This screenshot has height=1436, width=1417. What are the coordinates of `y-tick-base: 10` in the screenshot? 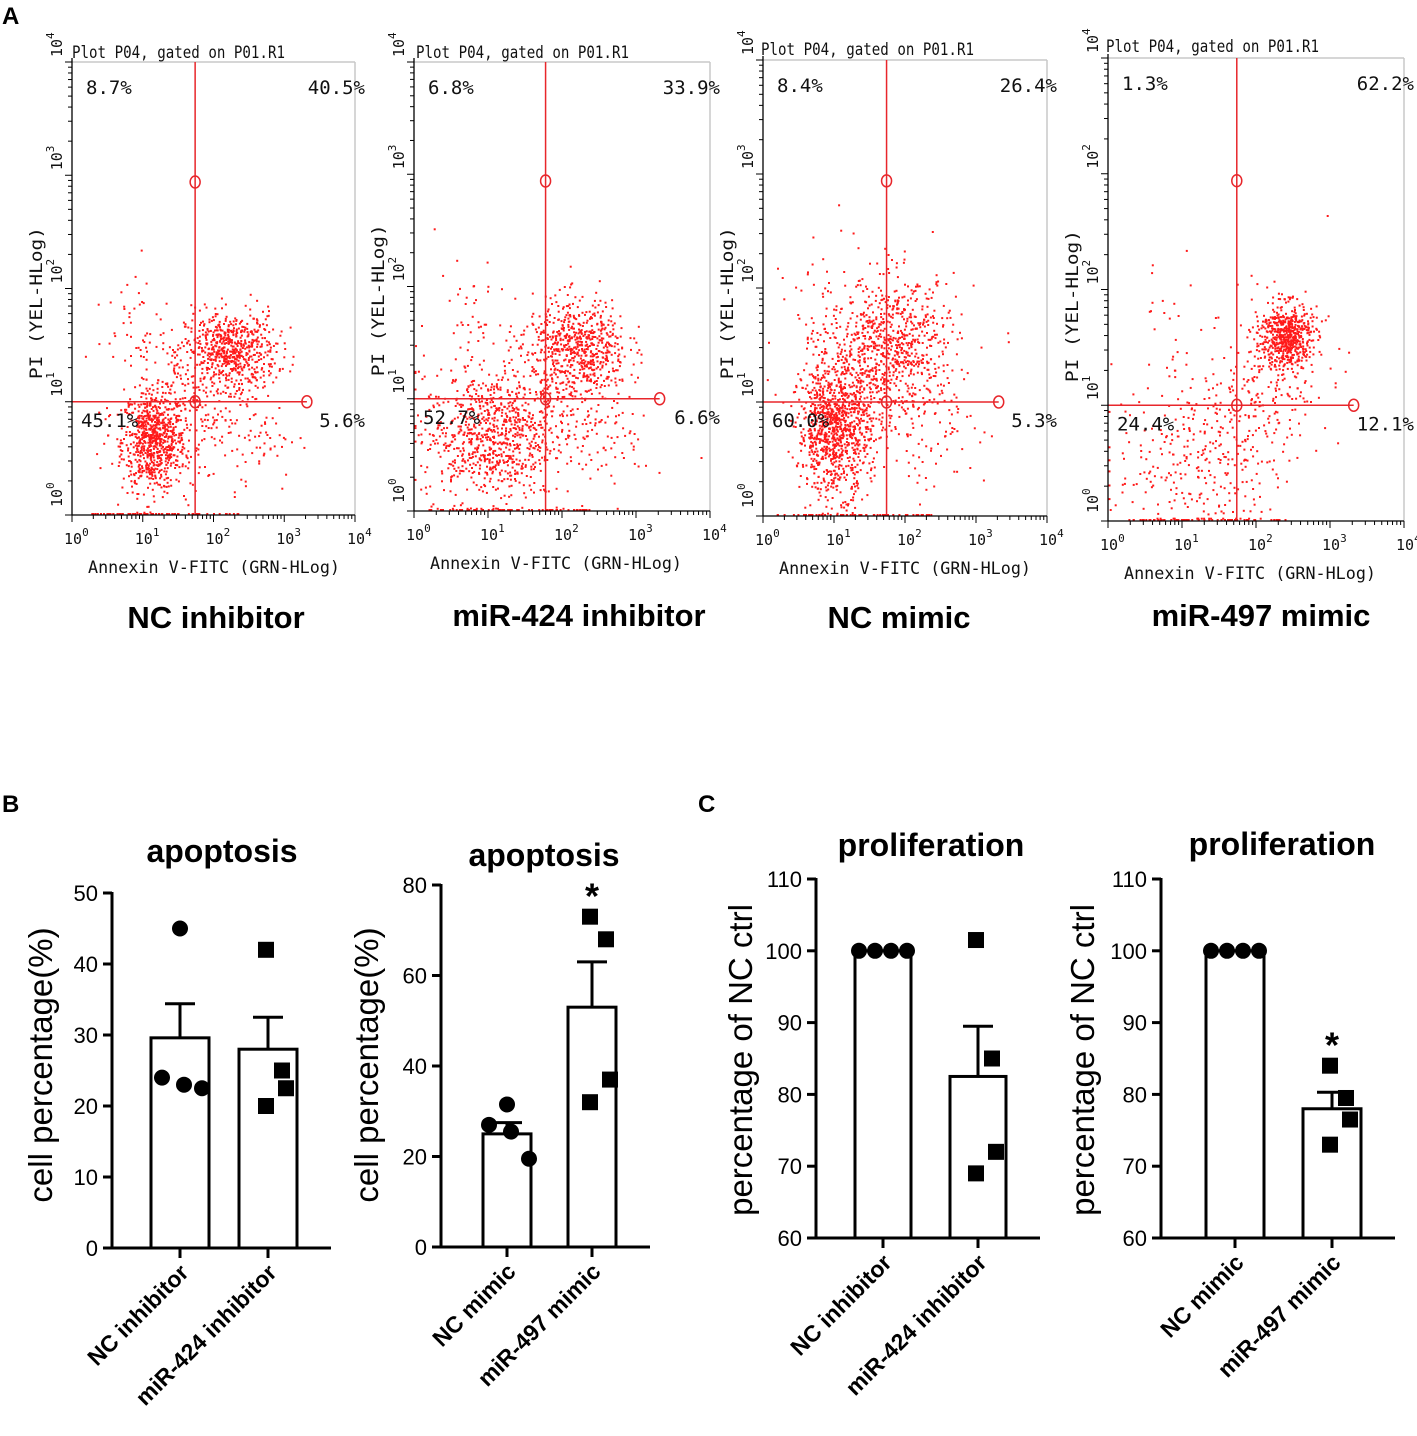 It's located at (399, 48).